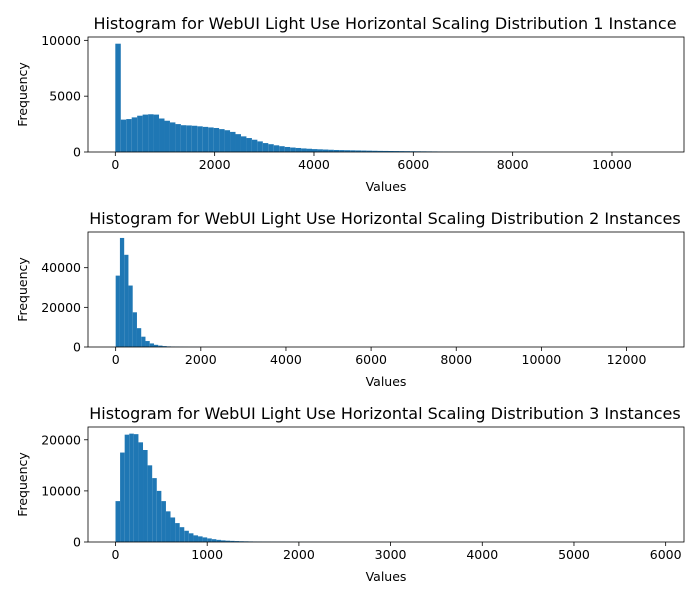 This screenshot has height=600, width=700. Describe the element at coordinates (61, 267) in the screenshot. I see `y-tick-label: 40000` at that location.